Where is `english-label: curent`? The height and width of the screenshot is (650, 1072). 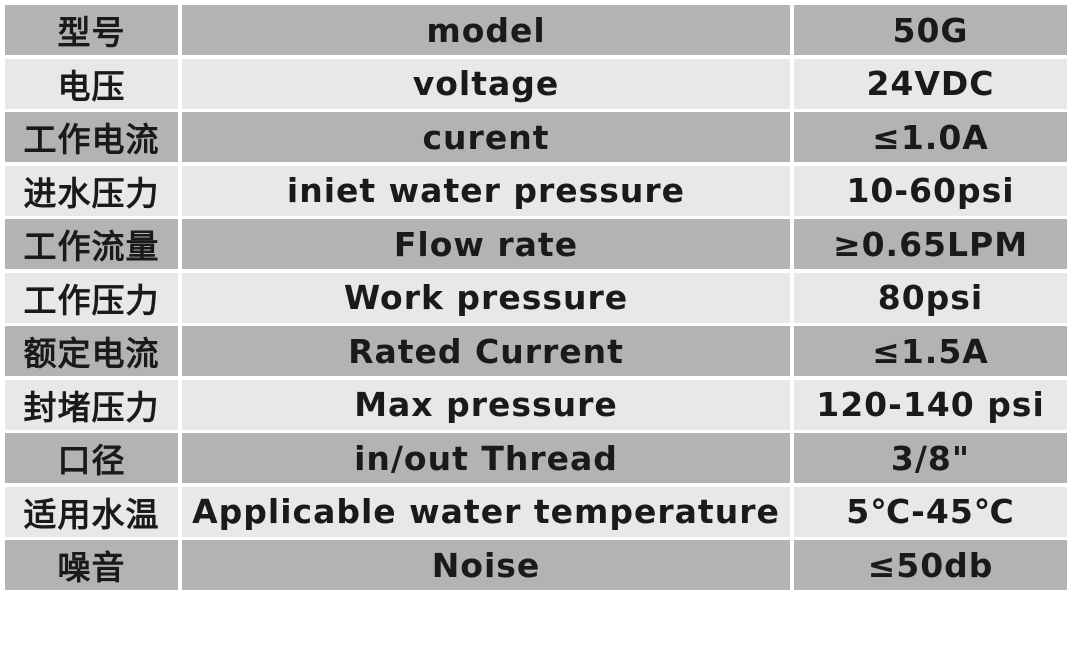 english-label: curent is located at coordinates (486, 137).